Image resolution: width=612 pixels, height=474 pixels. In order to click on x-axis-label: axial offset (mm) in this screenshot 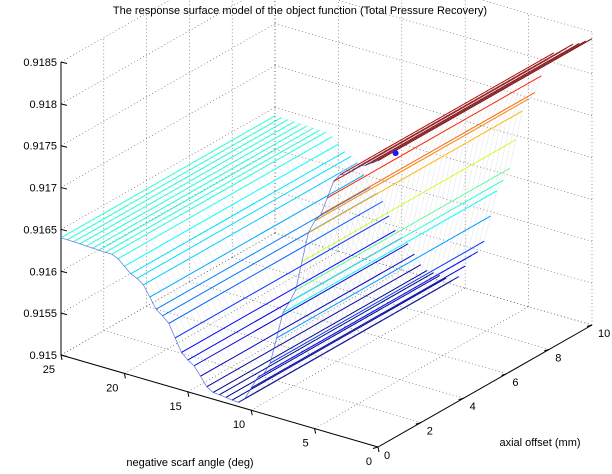, I will do `click(539, 443)`.